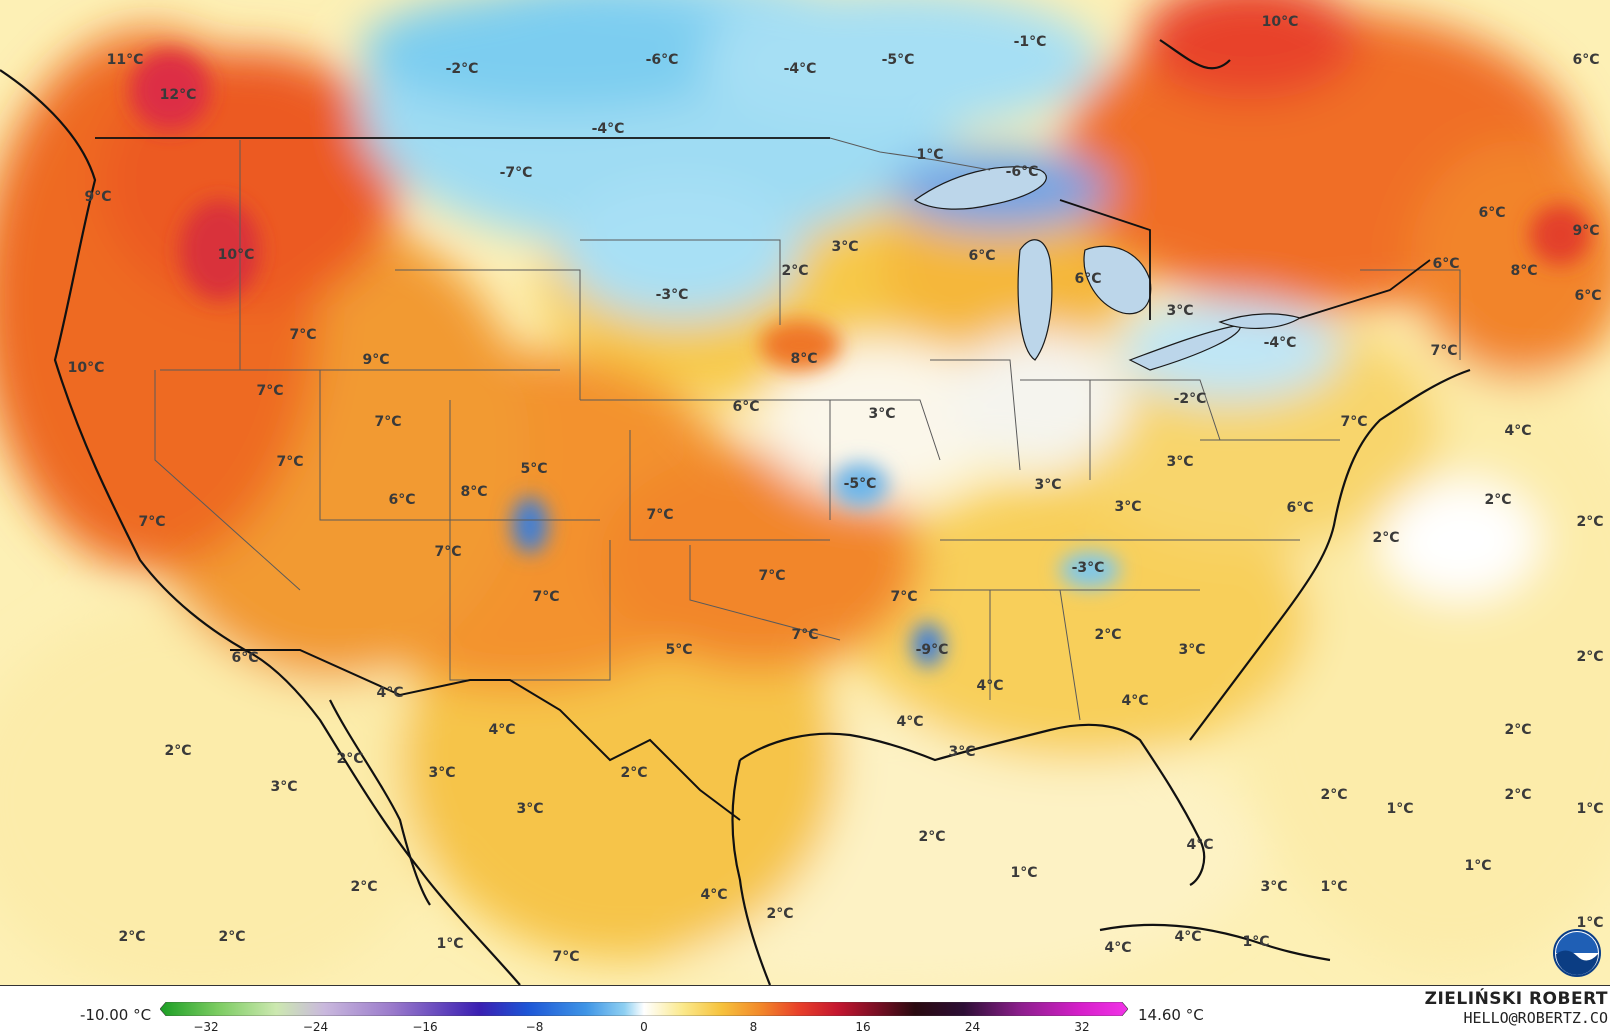 The width and height of the screenshot is (1610, 1036). I want to click on color-scale-bar, so click(644, 1009).